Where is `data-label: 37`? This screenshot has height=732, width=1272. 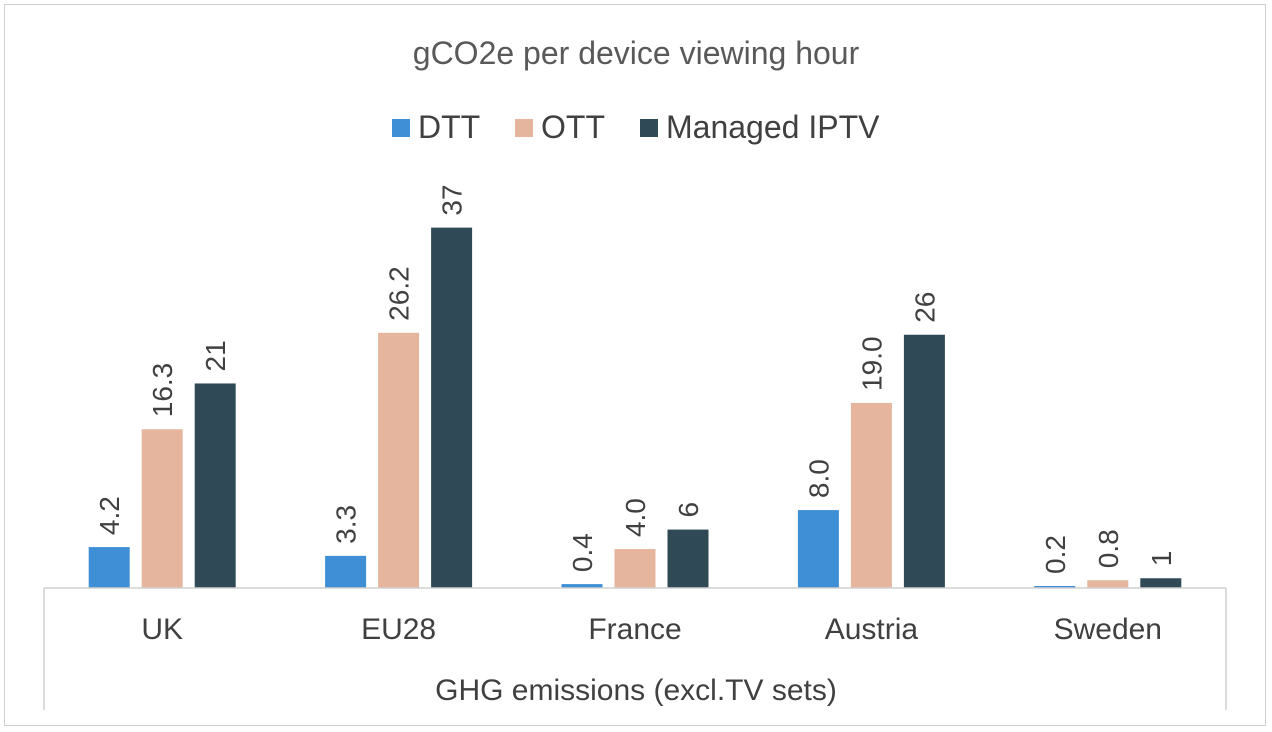 data-label: 37 is located at coordinates (452, 199).